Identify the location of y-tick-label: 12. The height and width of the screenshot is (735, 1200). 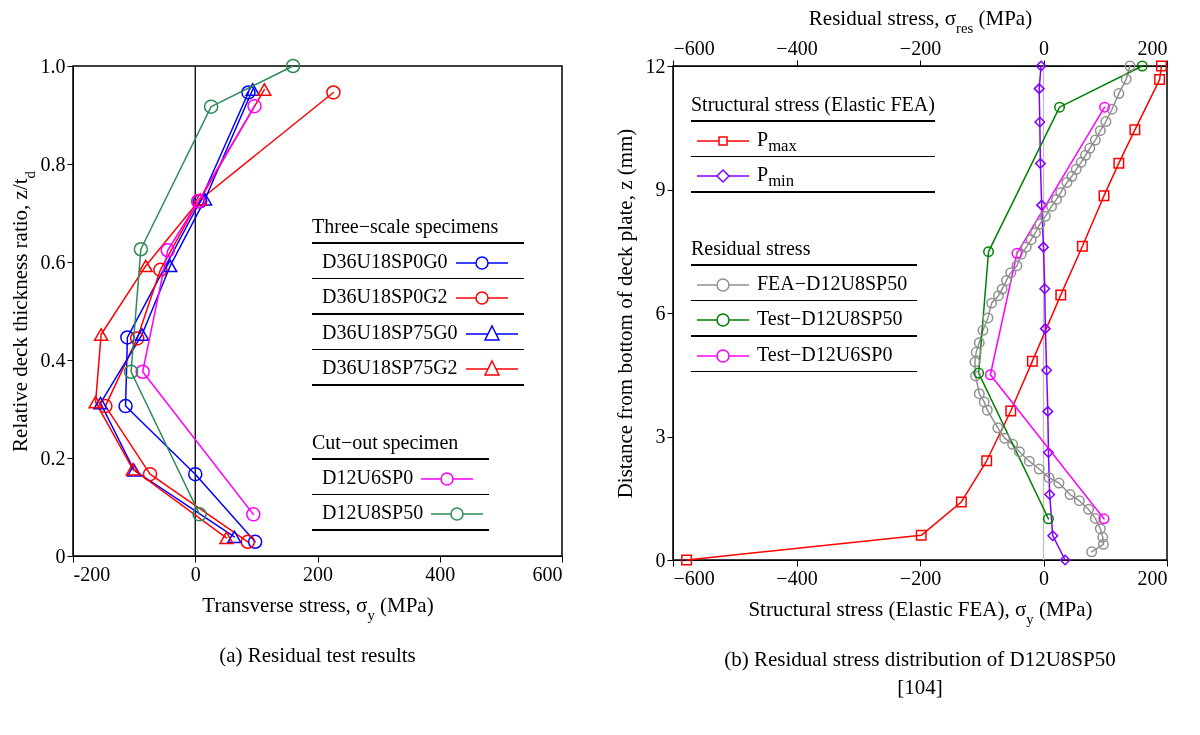
(655, 65).